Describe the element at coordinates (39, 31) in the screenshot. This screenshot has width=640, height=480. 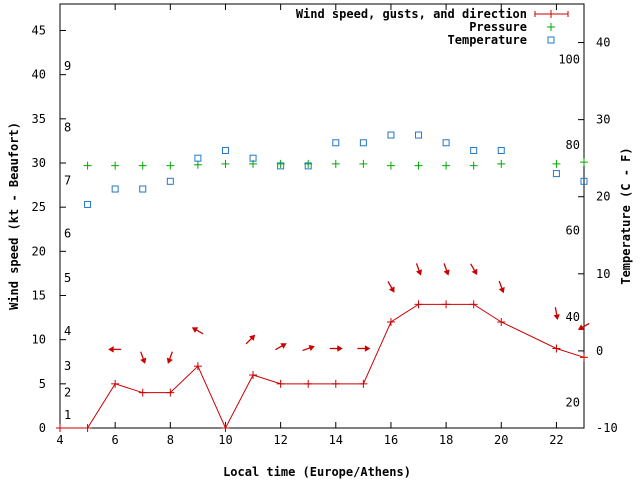
I see `y-tick-label: 45` at that location.